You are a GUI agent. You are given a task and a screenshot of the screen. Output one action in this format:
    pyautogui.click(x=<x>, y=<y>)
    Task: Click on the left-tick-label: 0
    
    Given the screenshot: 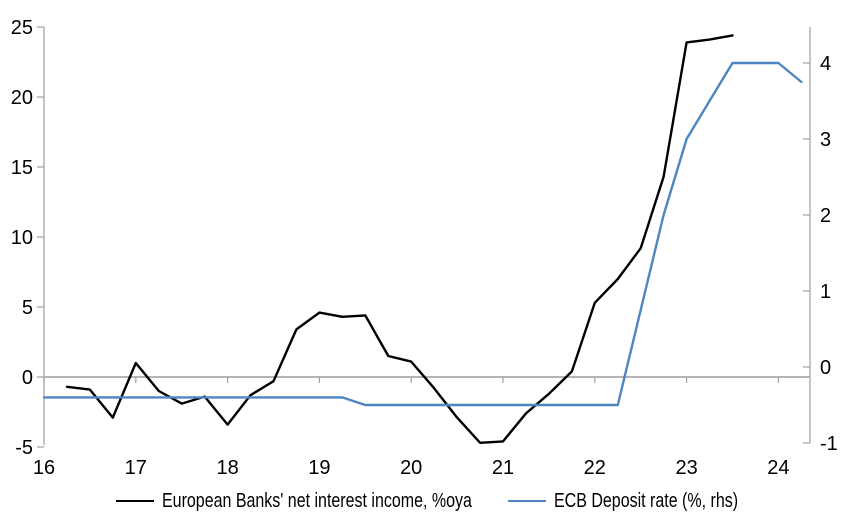 What is the action you would take?
    pyautogui.click(x=27, y=378)
    